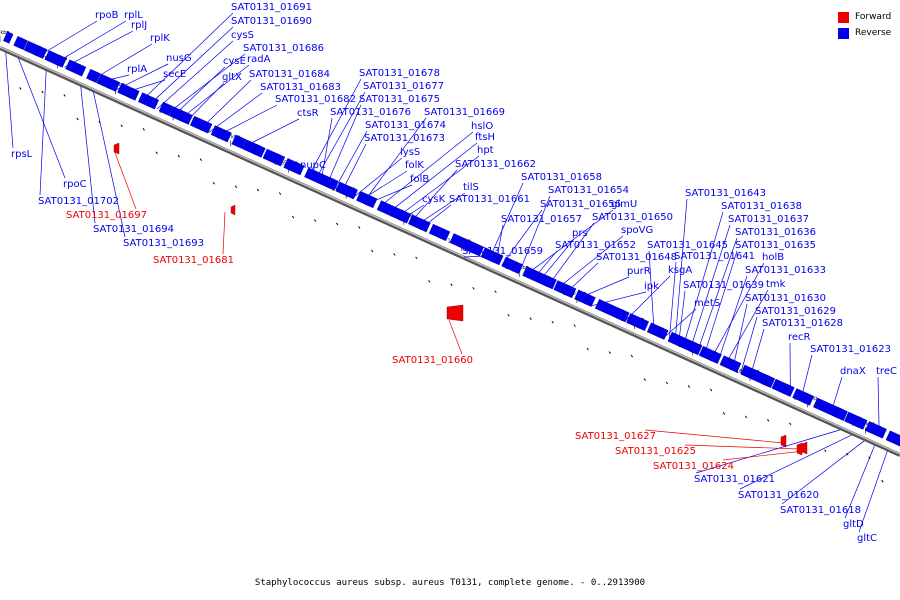 The image size is (900, 600). I want to click on reverse-gene-label: SAT0131_01682, so click(315, 99).